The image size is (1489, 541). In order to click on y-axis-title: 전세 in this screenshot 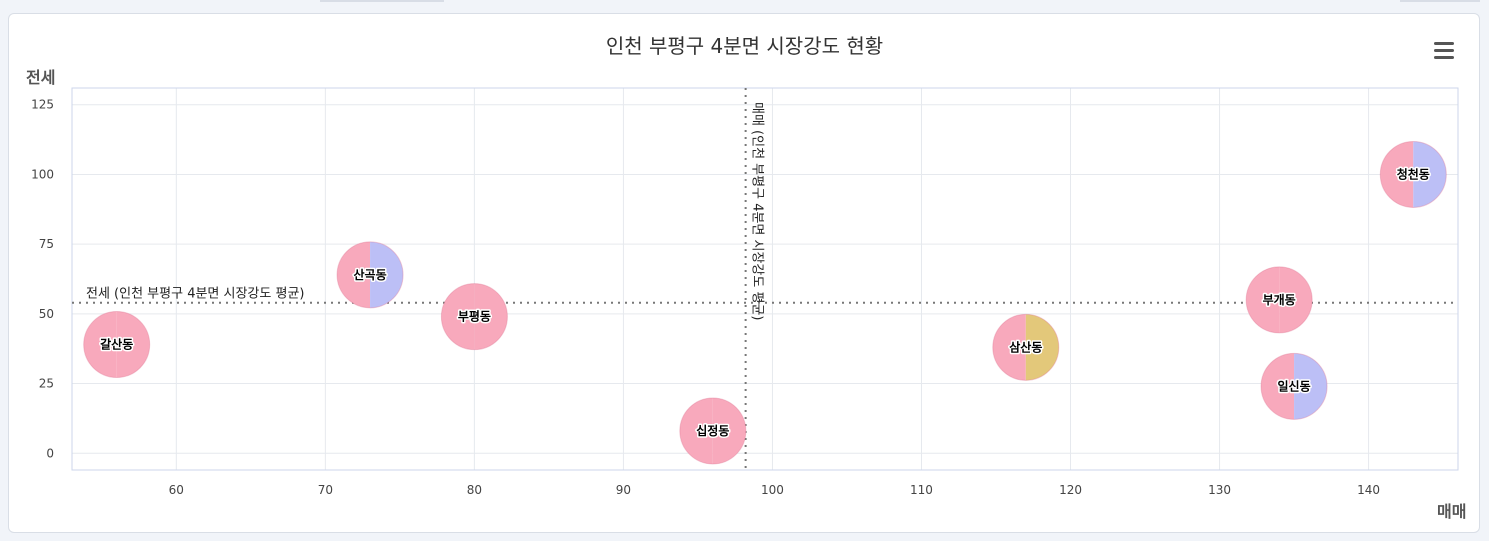, I will do `click(41, 77)`.